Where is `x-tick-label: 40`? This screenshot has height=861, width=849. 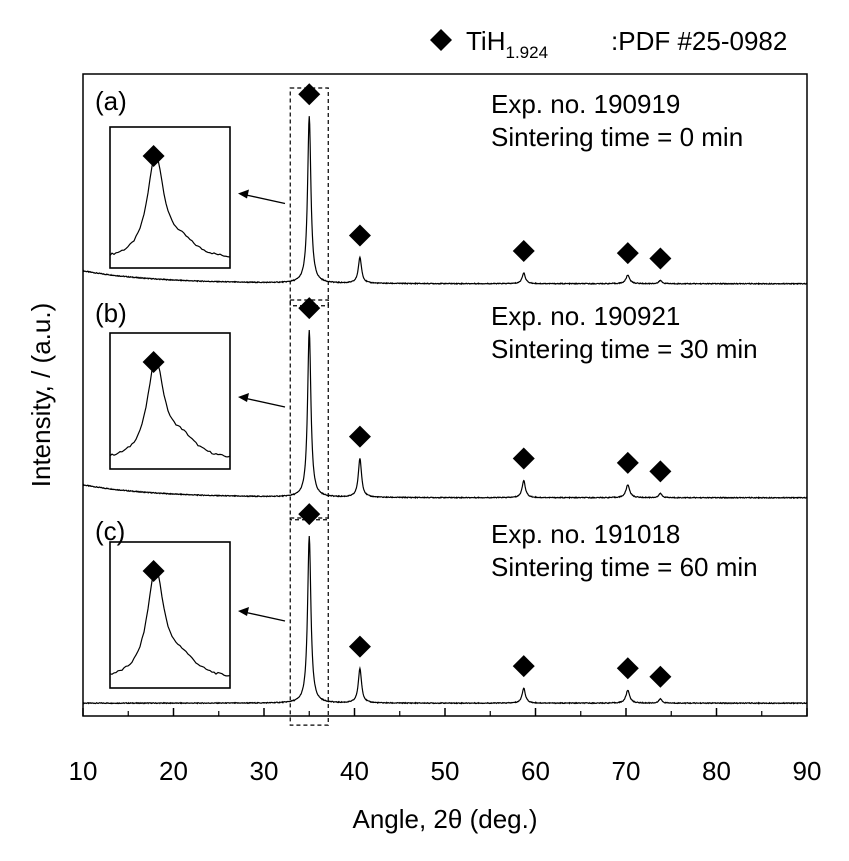
x-tick-label: 40 is located at coordinates (354, 771).